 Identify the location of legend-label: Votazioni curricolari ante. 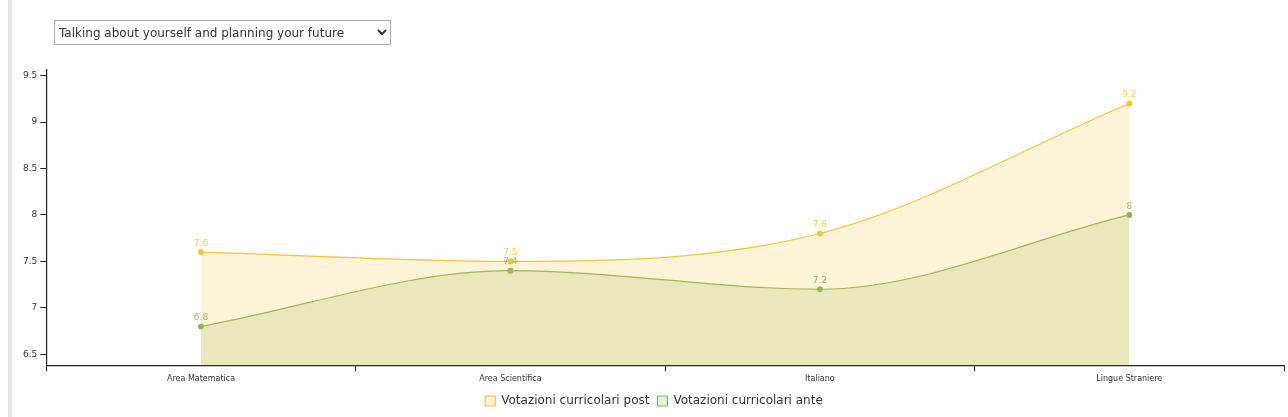
(748, 400).